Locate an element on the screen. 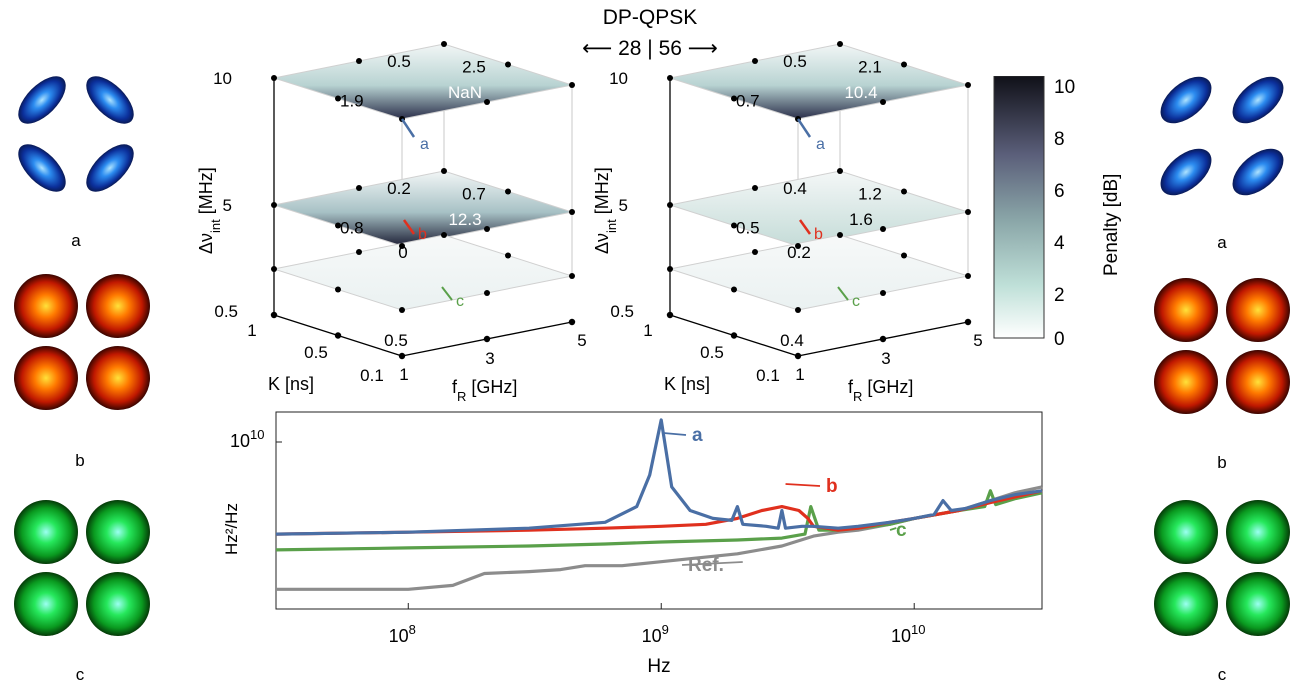 The image size is (1301, 685). colorbar-tick: 2 is located at coordinates (1059, 295).